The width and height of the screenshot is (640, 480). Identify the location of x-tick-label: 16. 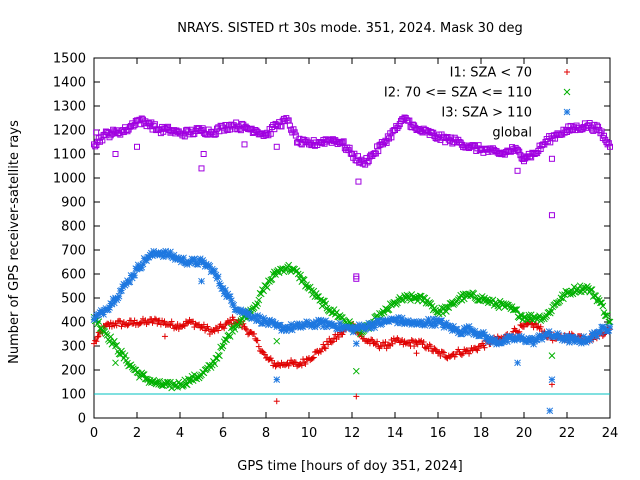
(438, 433).